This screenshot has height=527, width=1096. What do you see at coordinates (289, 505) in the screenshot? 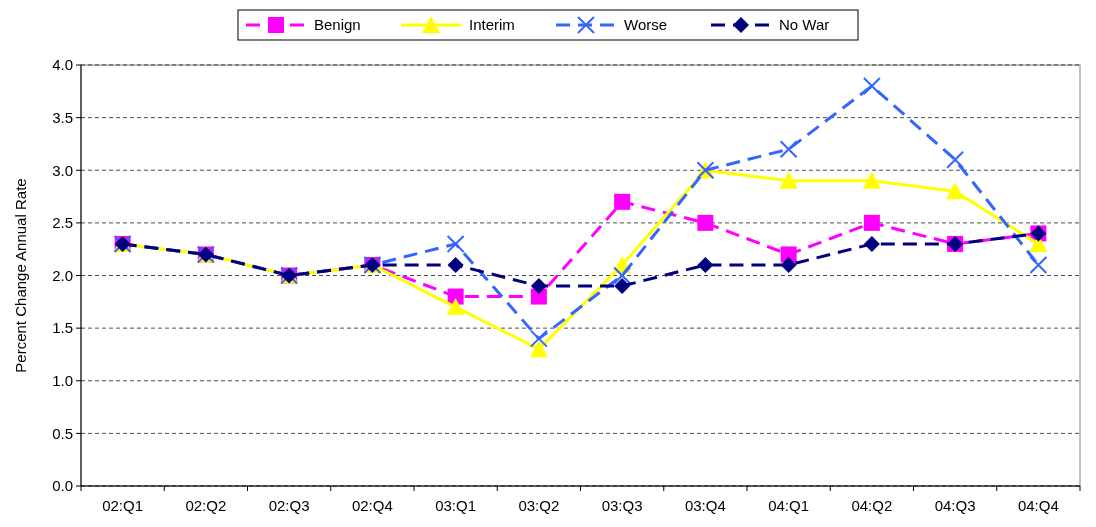
I see `x-tick-label: 02:Q3` at bounding box center [289, 505].